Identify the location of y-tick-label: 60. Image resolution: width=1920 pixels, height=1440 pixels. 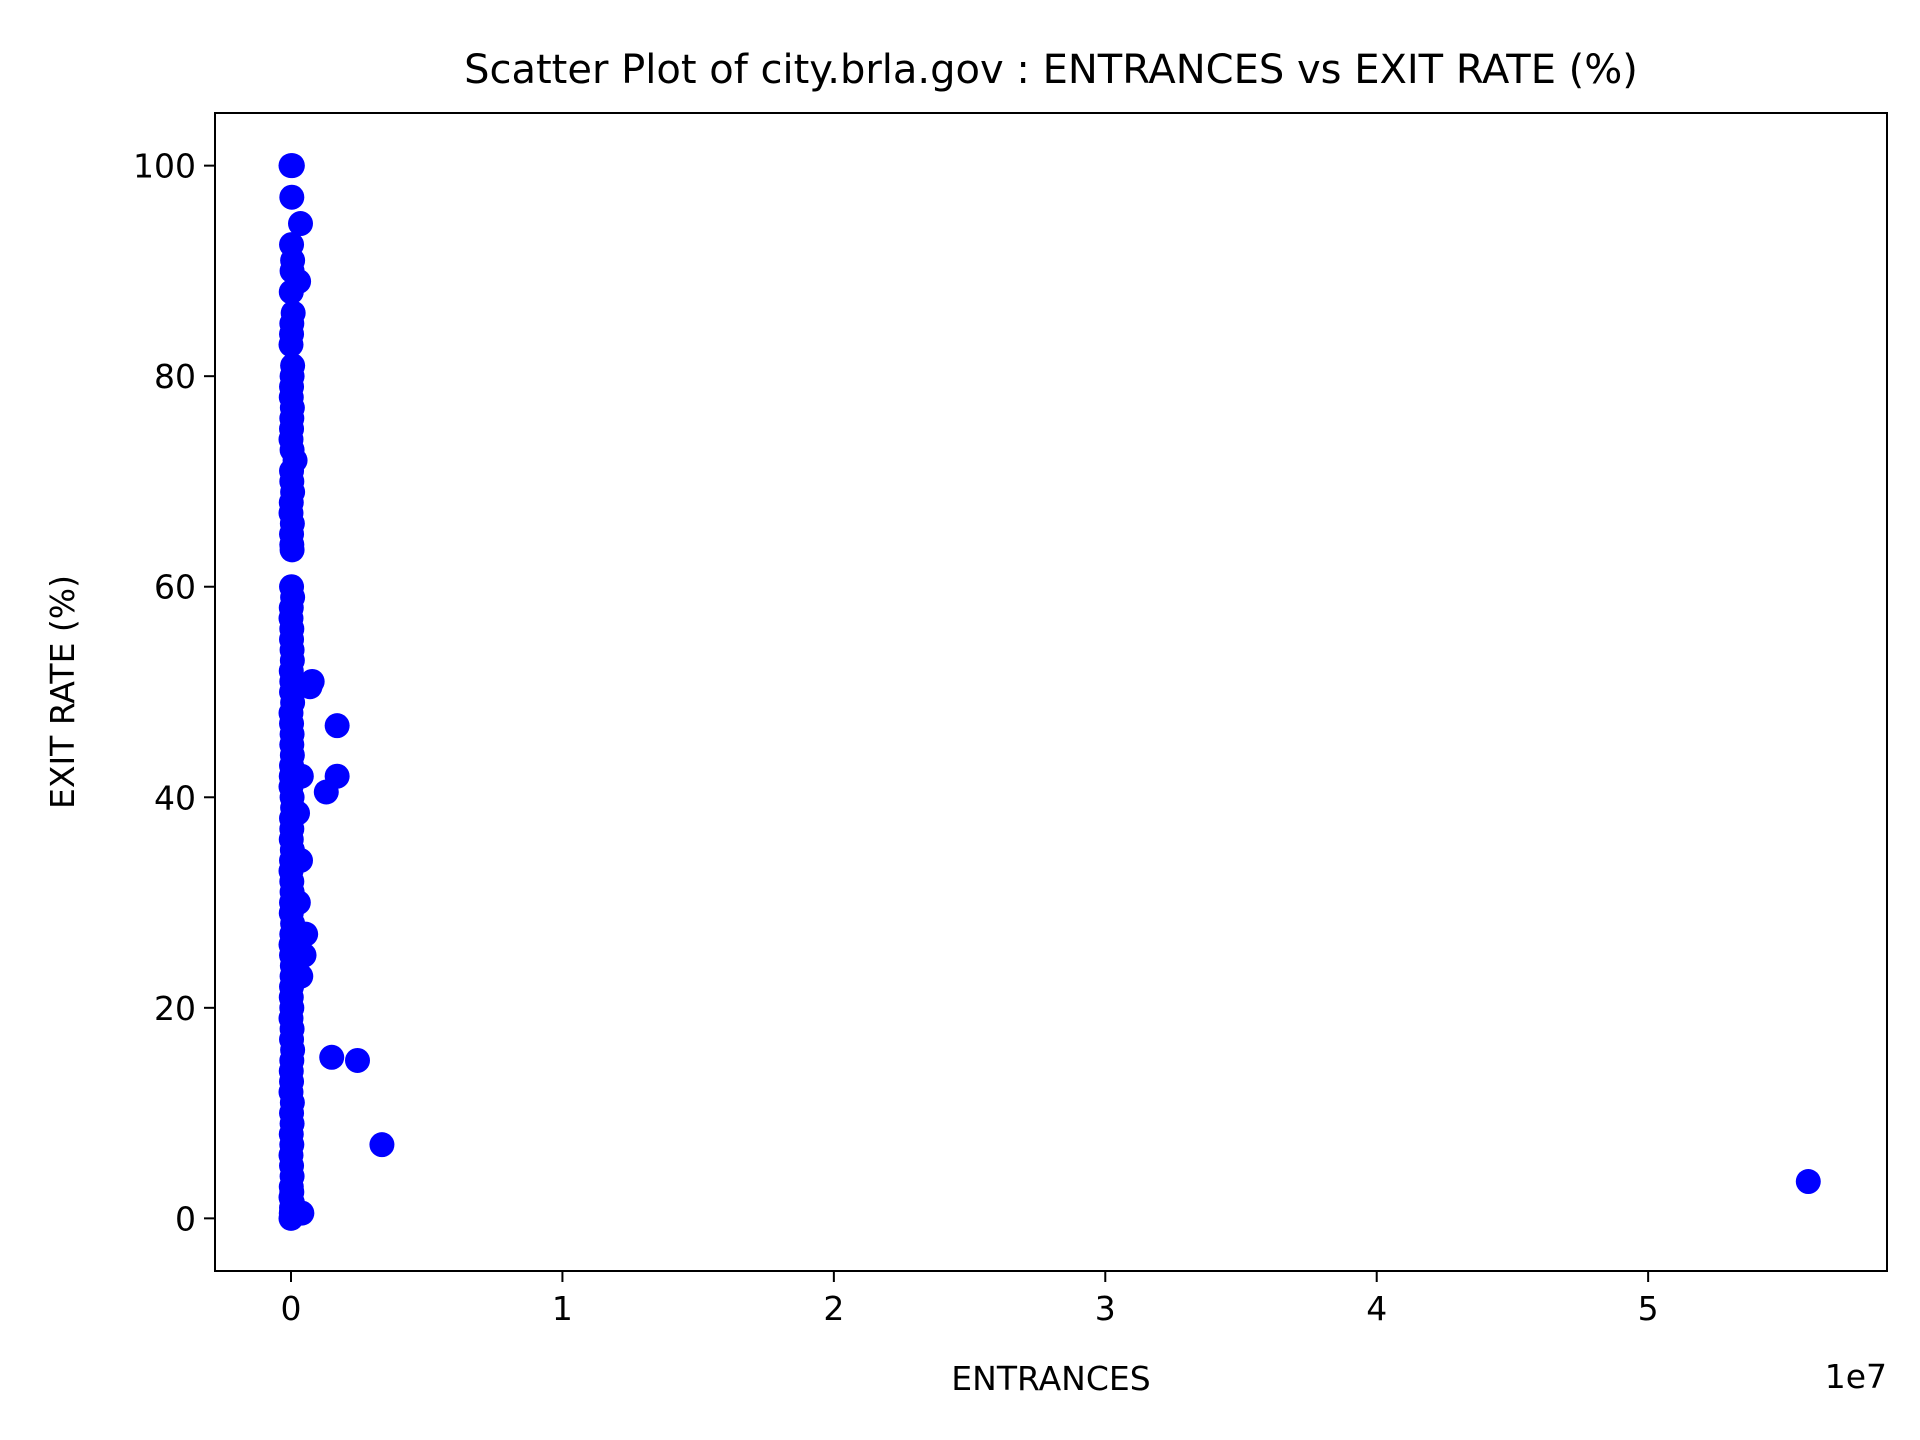
(175, 587).